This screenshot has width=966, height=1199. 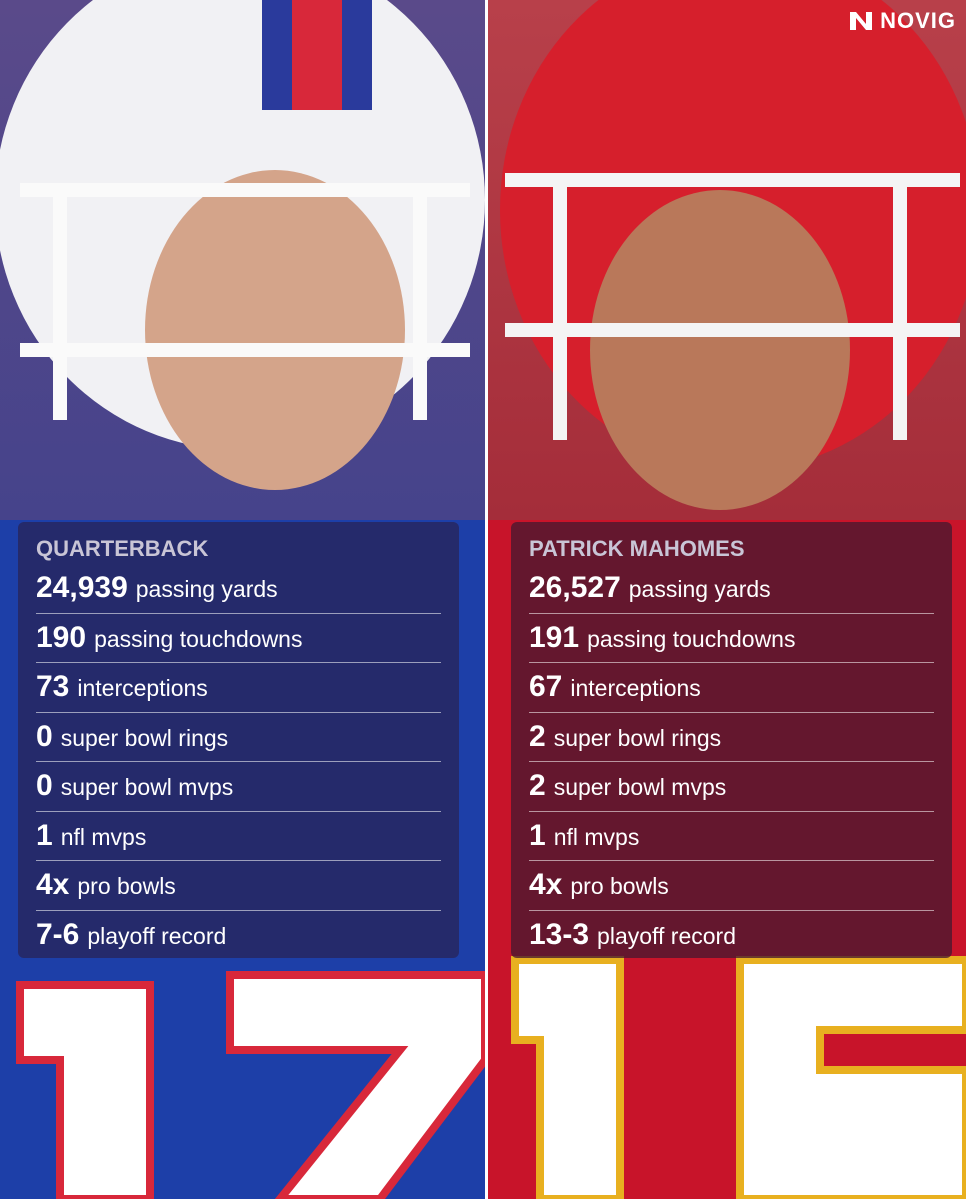 What do you see at coordinates (238, 935) in the screenshot?
I see `stat-row: 7-6 playoff record` at bounding box center [238, 935].